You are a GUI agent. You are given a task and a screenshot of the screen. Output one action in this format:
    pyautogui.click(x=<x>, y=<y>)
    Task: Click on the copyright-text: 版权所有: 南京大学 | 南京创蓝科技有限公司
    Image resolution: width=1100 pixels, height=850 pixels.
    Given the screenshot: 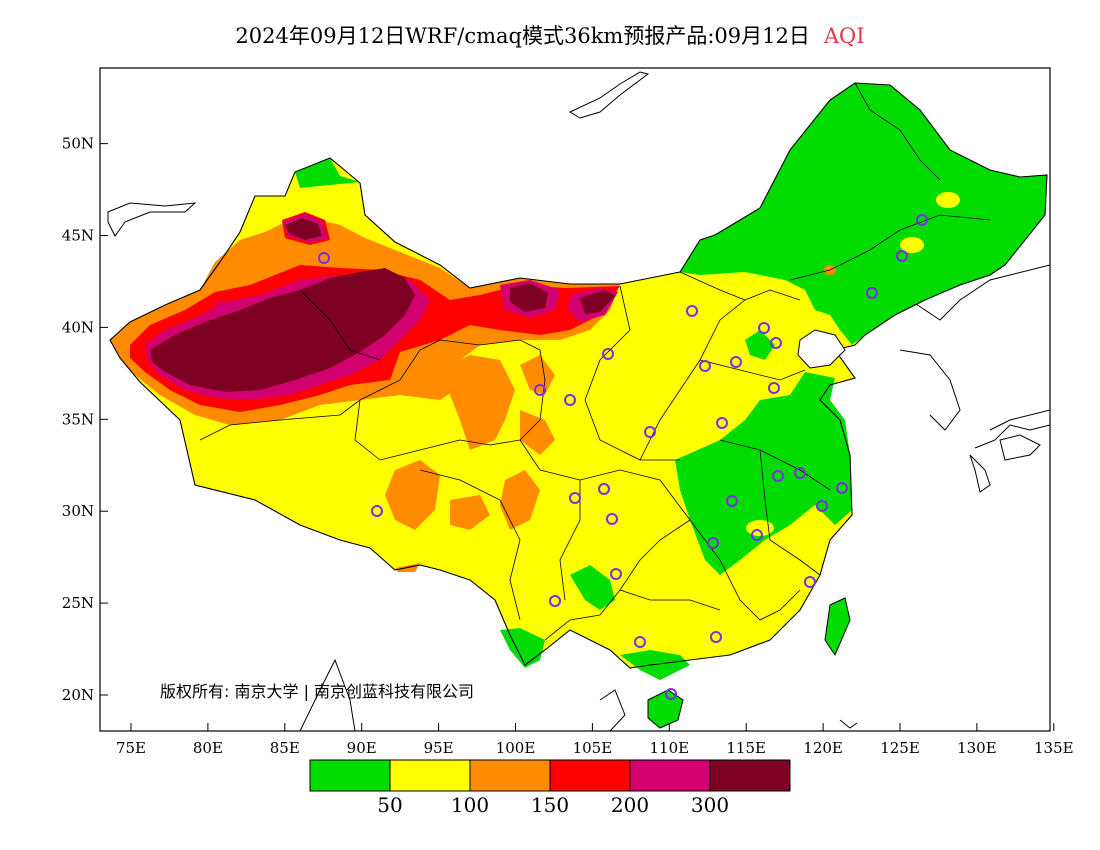 What is the action you would take?
    pyautogui.click(x=317, y=691)
    